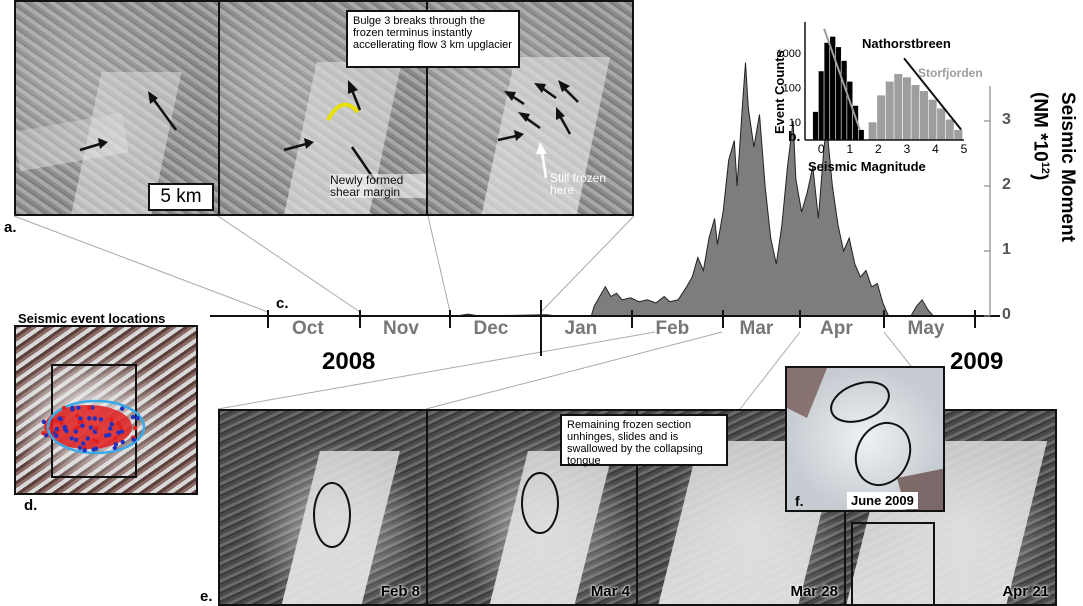  Describe the element at coordinates (581, 328) in the screenshot. I see `month-label: Jan` at that location.